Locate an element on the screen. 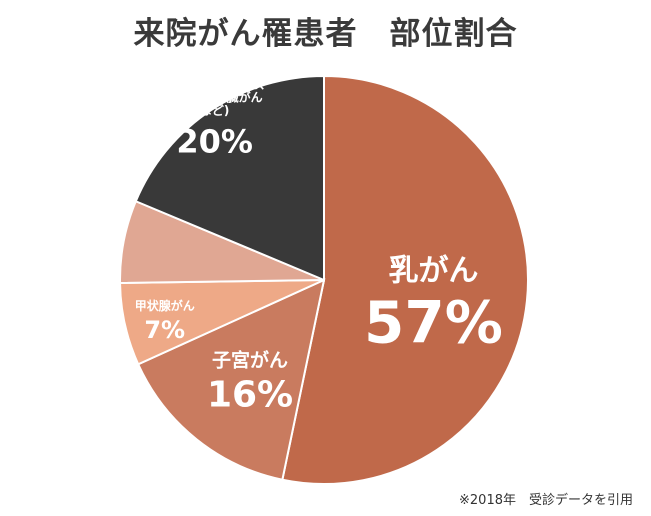 Image resolution: width=651 pixels, height=516 pixels. source-note: ※2018年 受診データを引用 is located at coordinates (546, 500).